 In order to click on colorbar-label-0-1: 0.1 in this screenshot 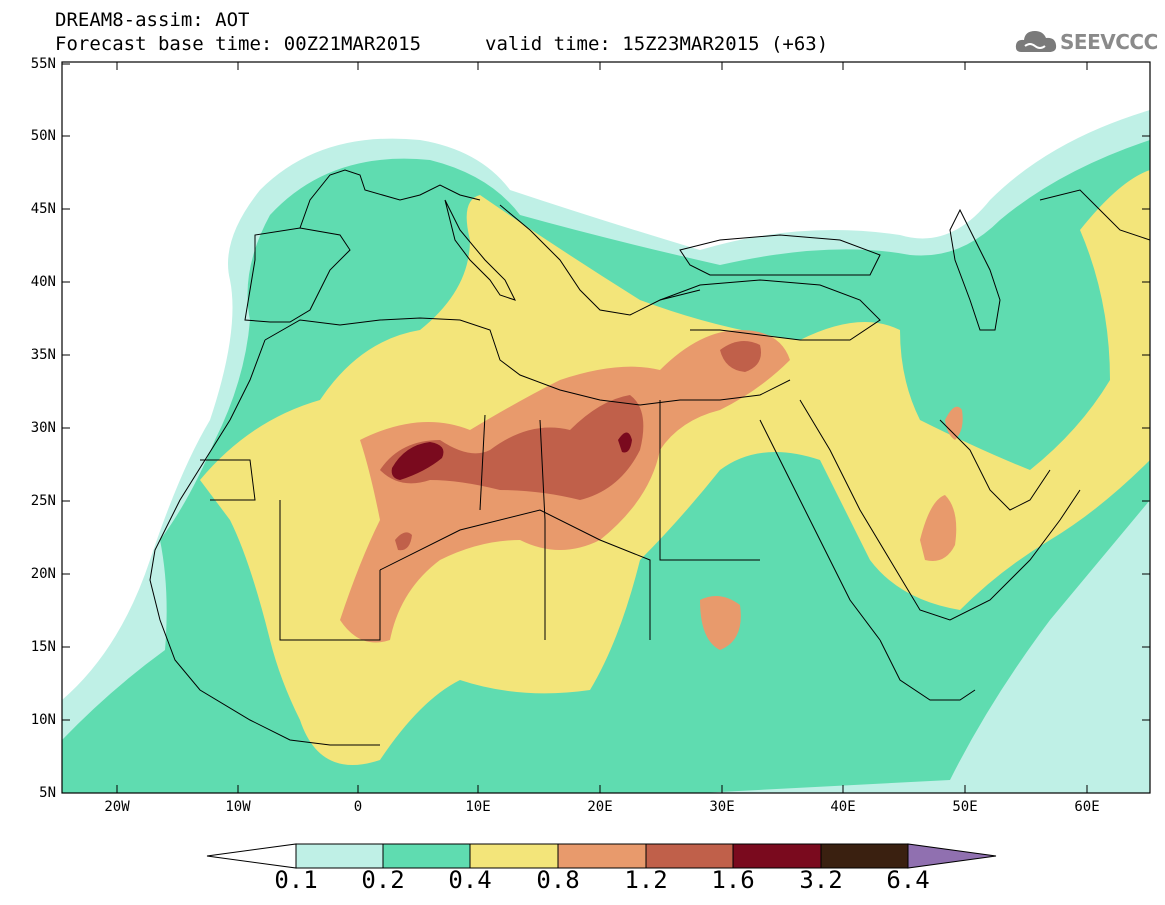, I will do `click(296, 880)`.